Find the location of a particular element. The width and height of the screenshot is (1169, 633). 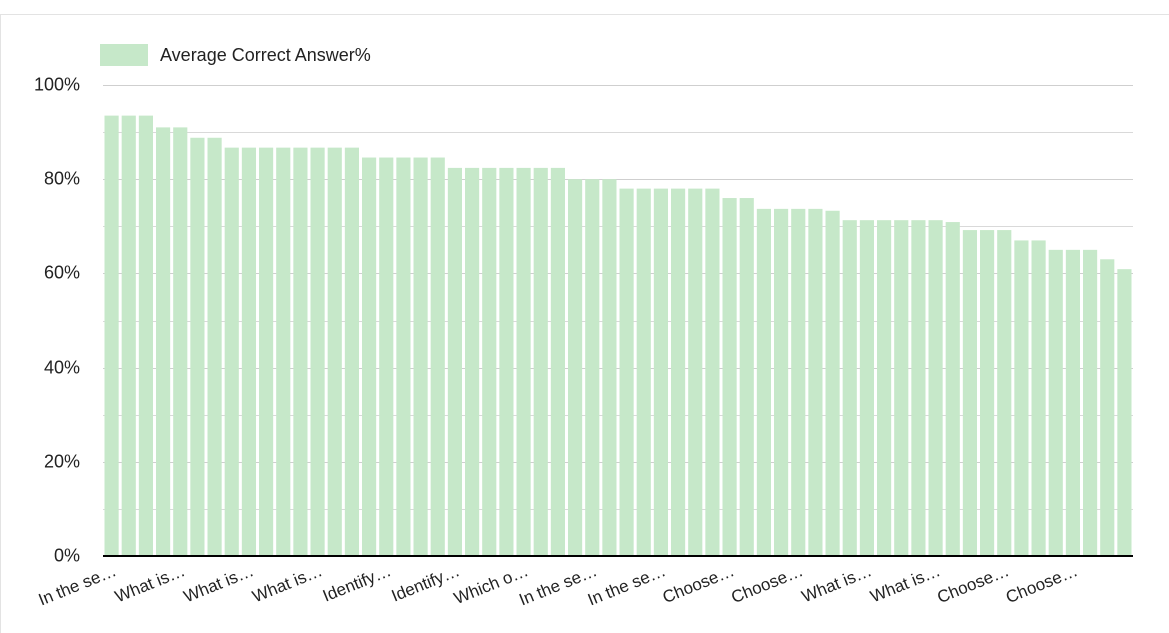

y-tick-label: 60% is located at coordinates (62, 272).